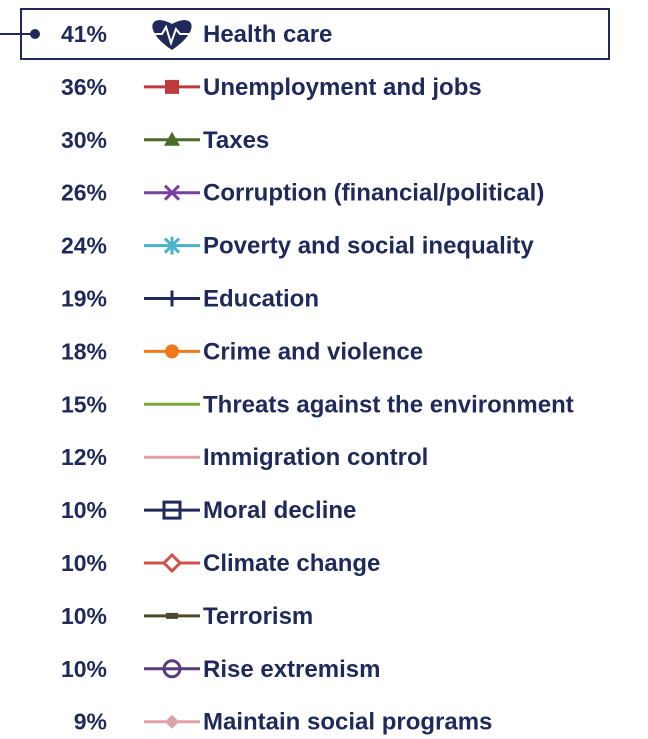  I want to click on series-label: Health care, so click(267, 34).